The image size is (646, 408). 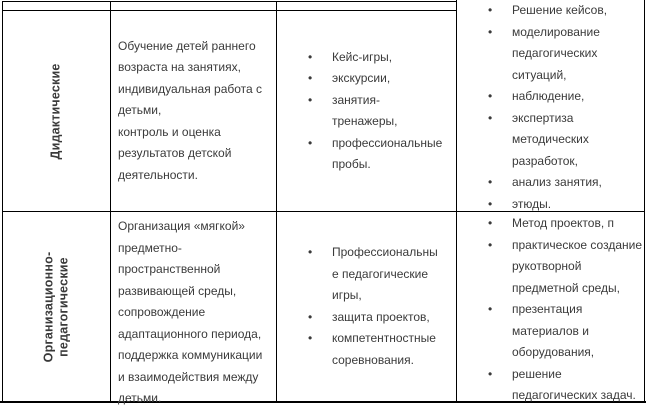 I want to click on category-cell-organizational: Организационно- педагогические, so click(x=56, y=306).